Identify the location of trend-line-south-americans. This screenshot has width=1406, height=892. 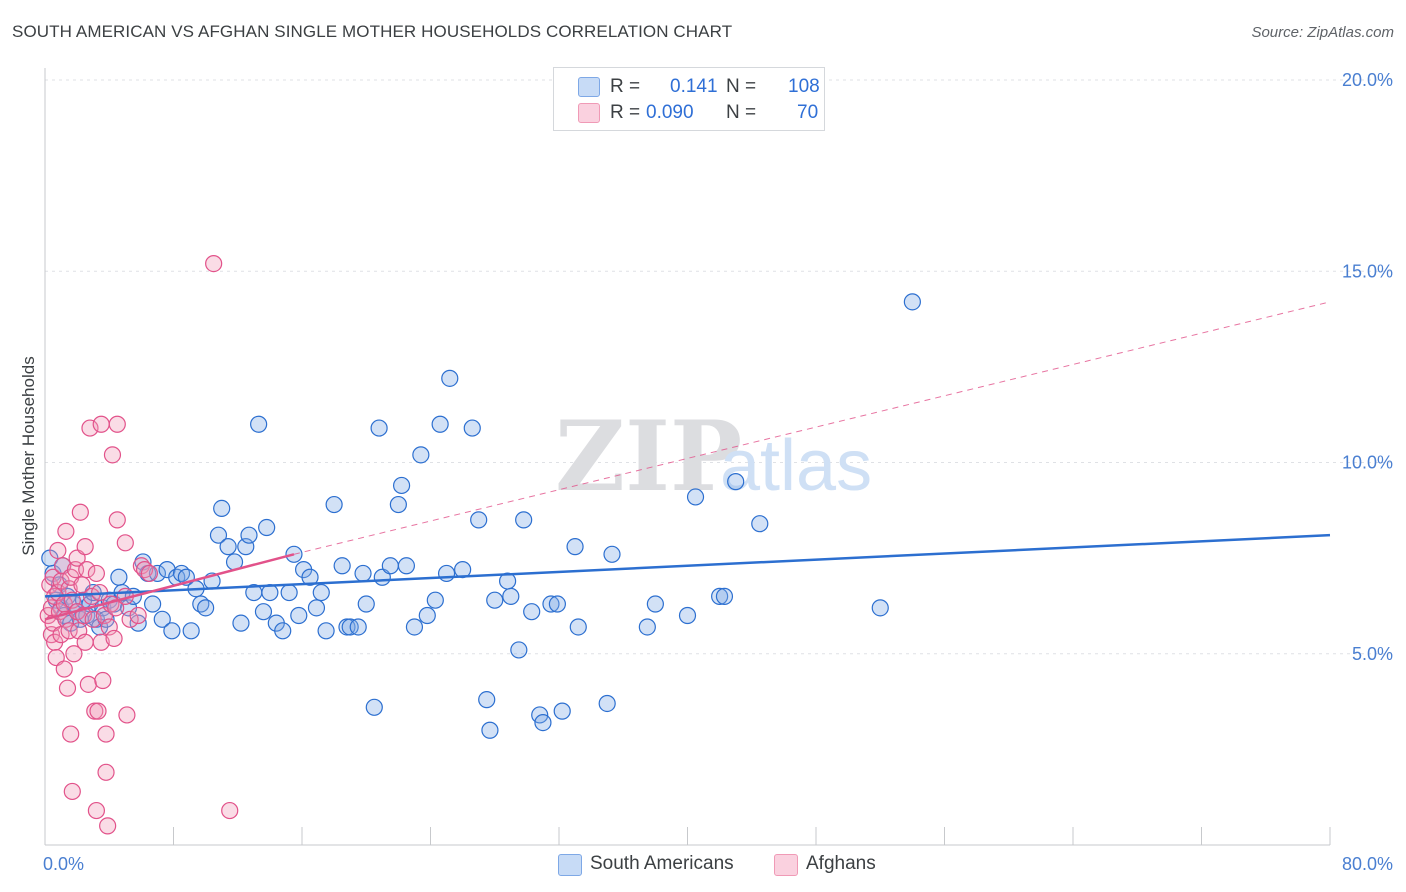
(687, 565).